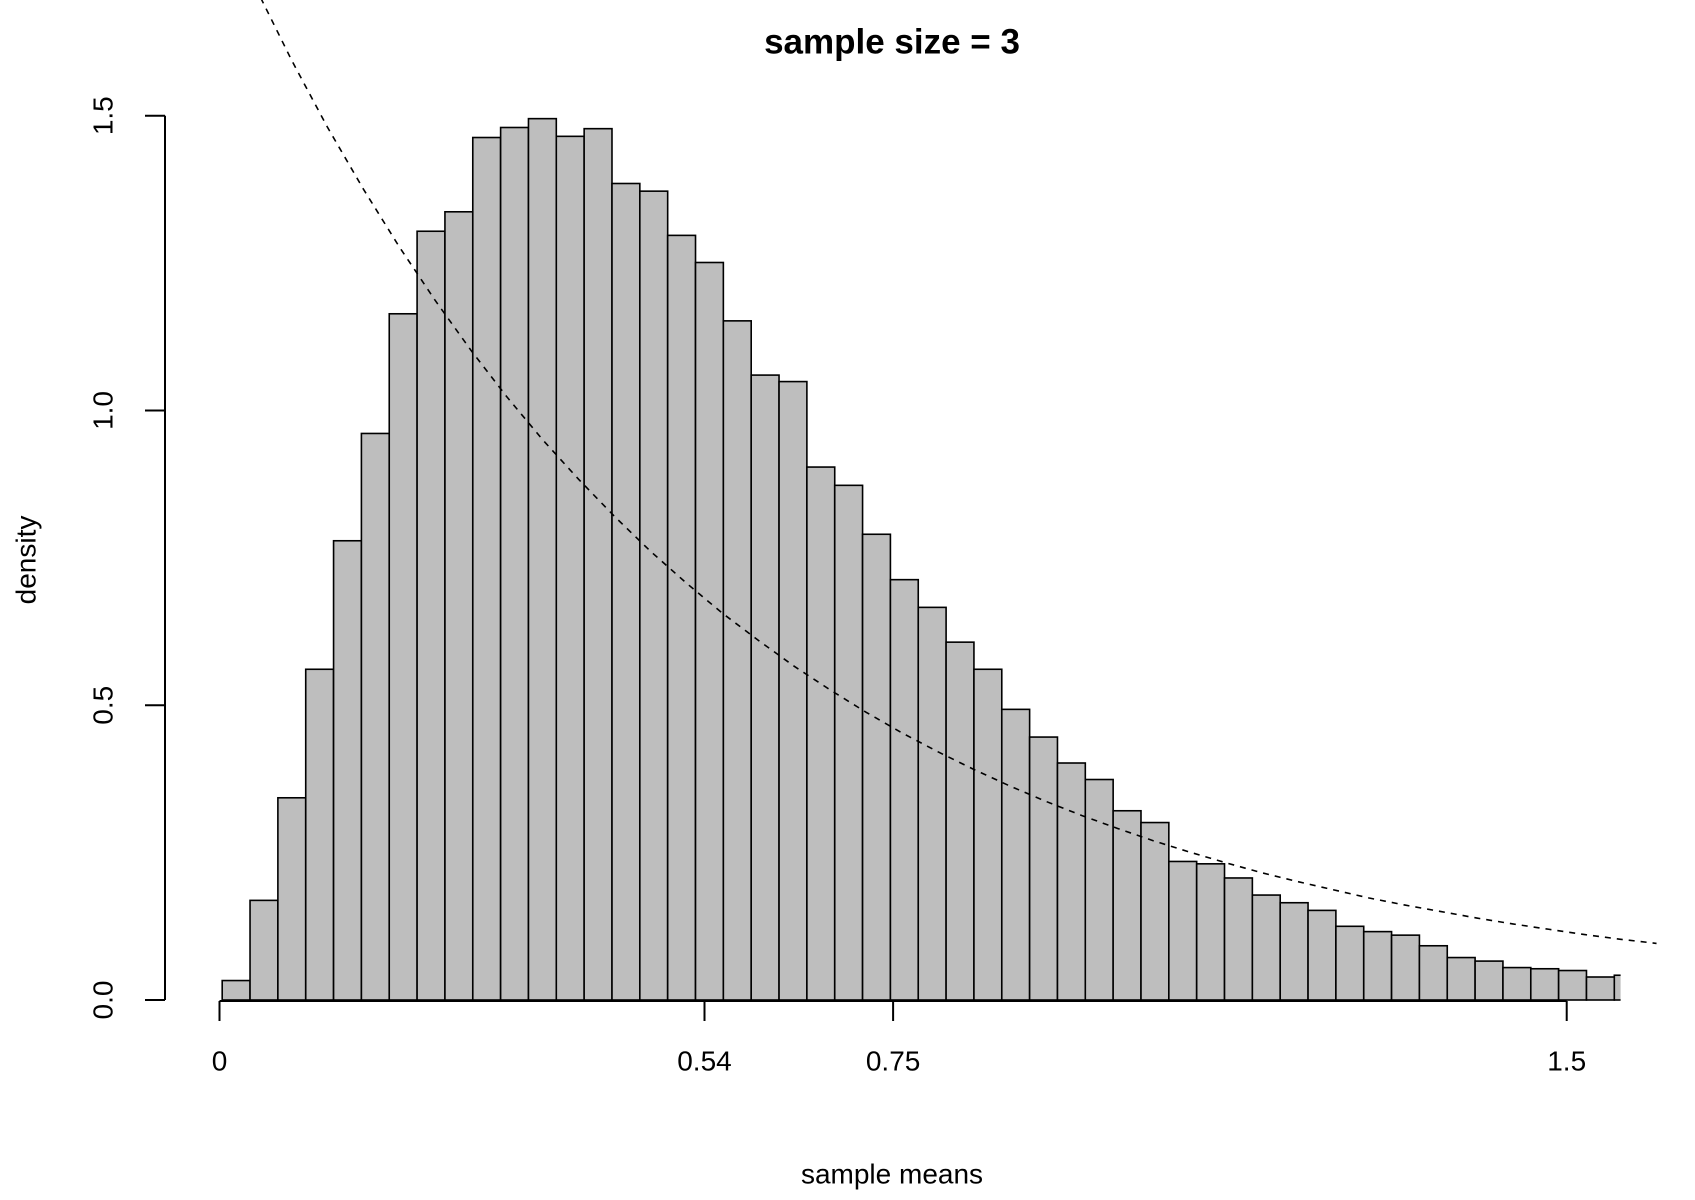 The height and width of the screenshot is (1200, 1695). Describe the element at coordinates (1566, 1060) in the screenshot. I see `x-tick-label: 1.5` at that location.